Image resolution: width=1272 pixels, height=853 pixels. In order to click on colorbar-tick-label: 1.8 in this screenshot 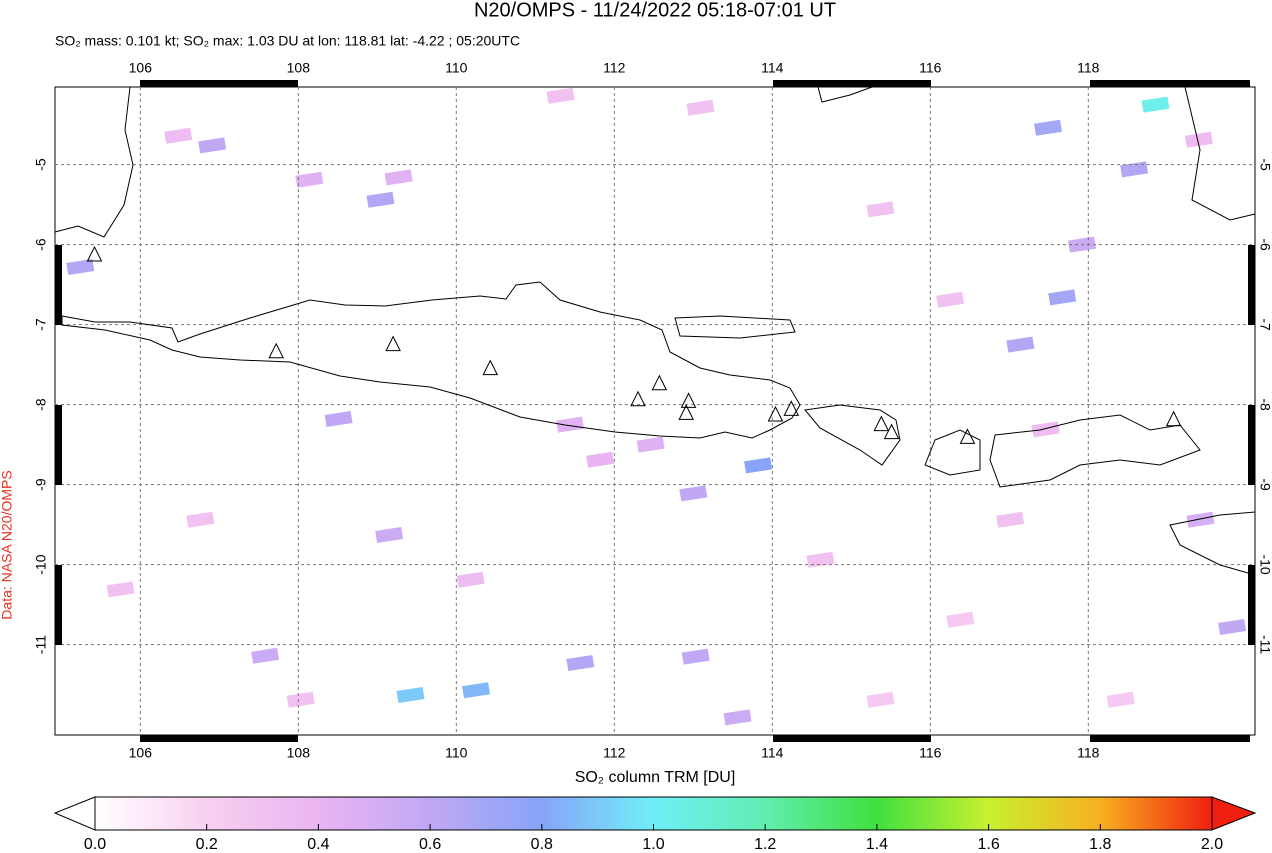, I will do `click(1100, 844)`.